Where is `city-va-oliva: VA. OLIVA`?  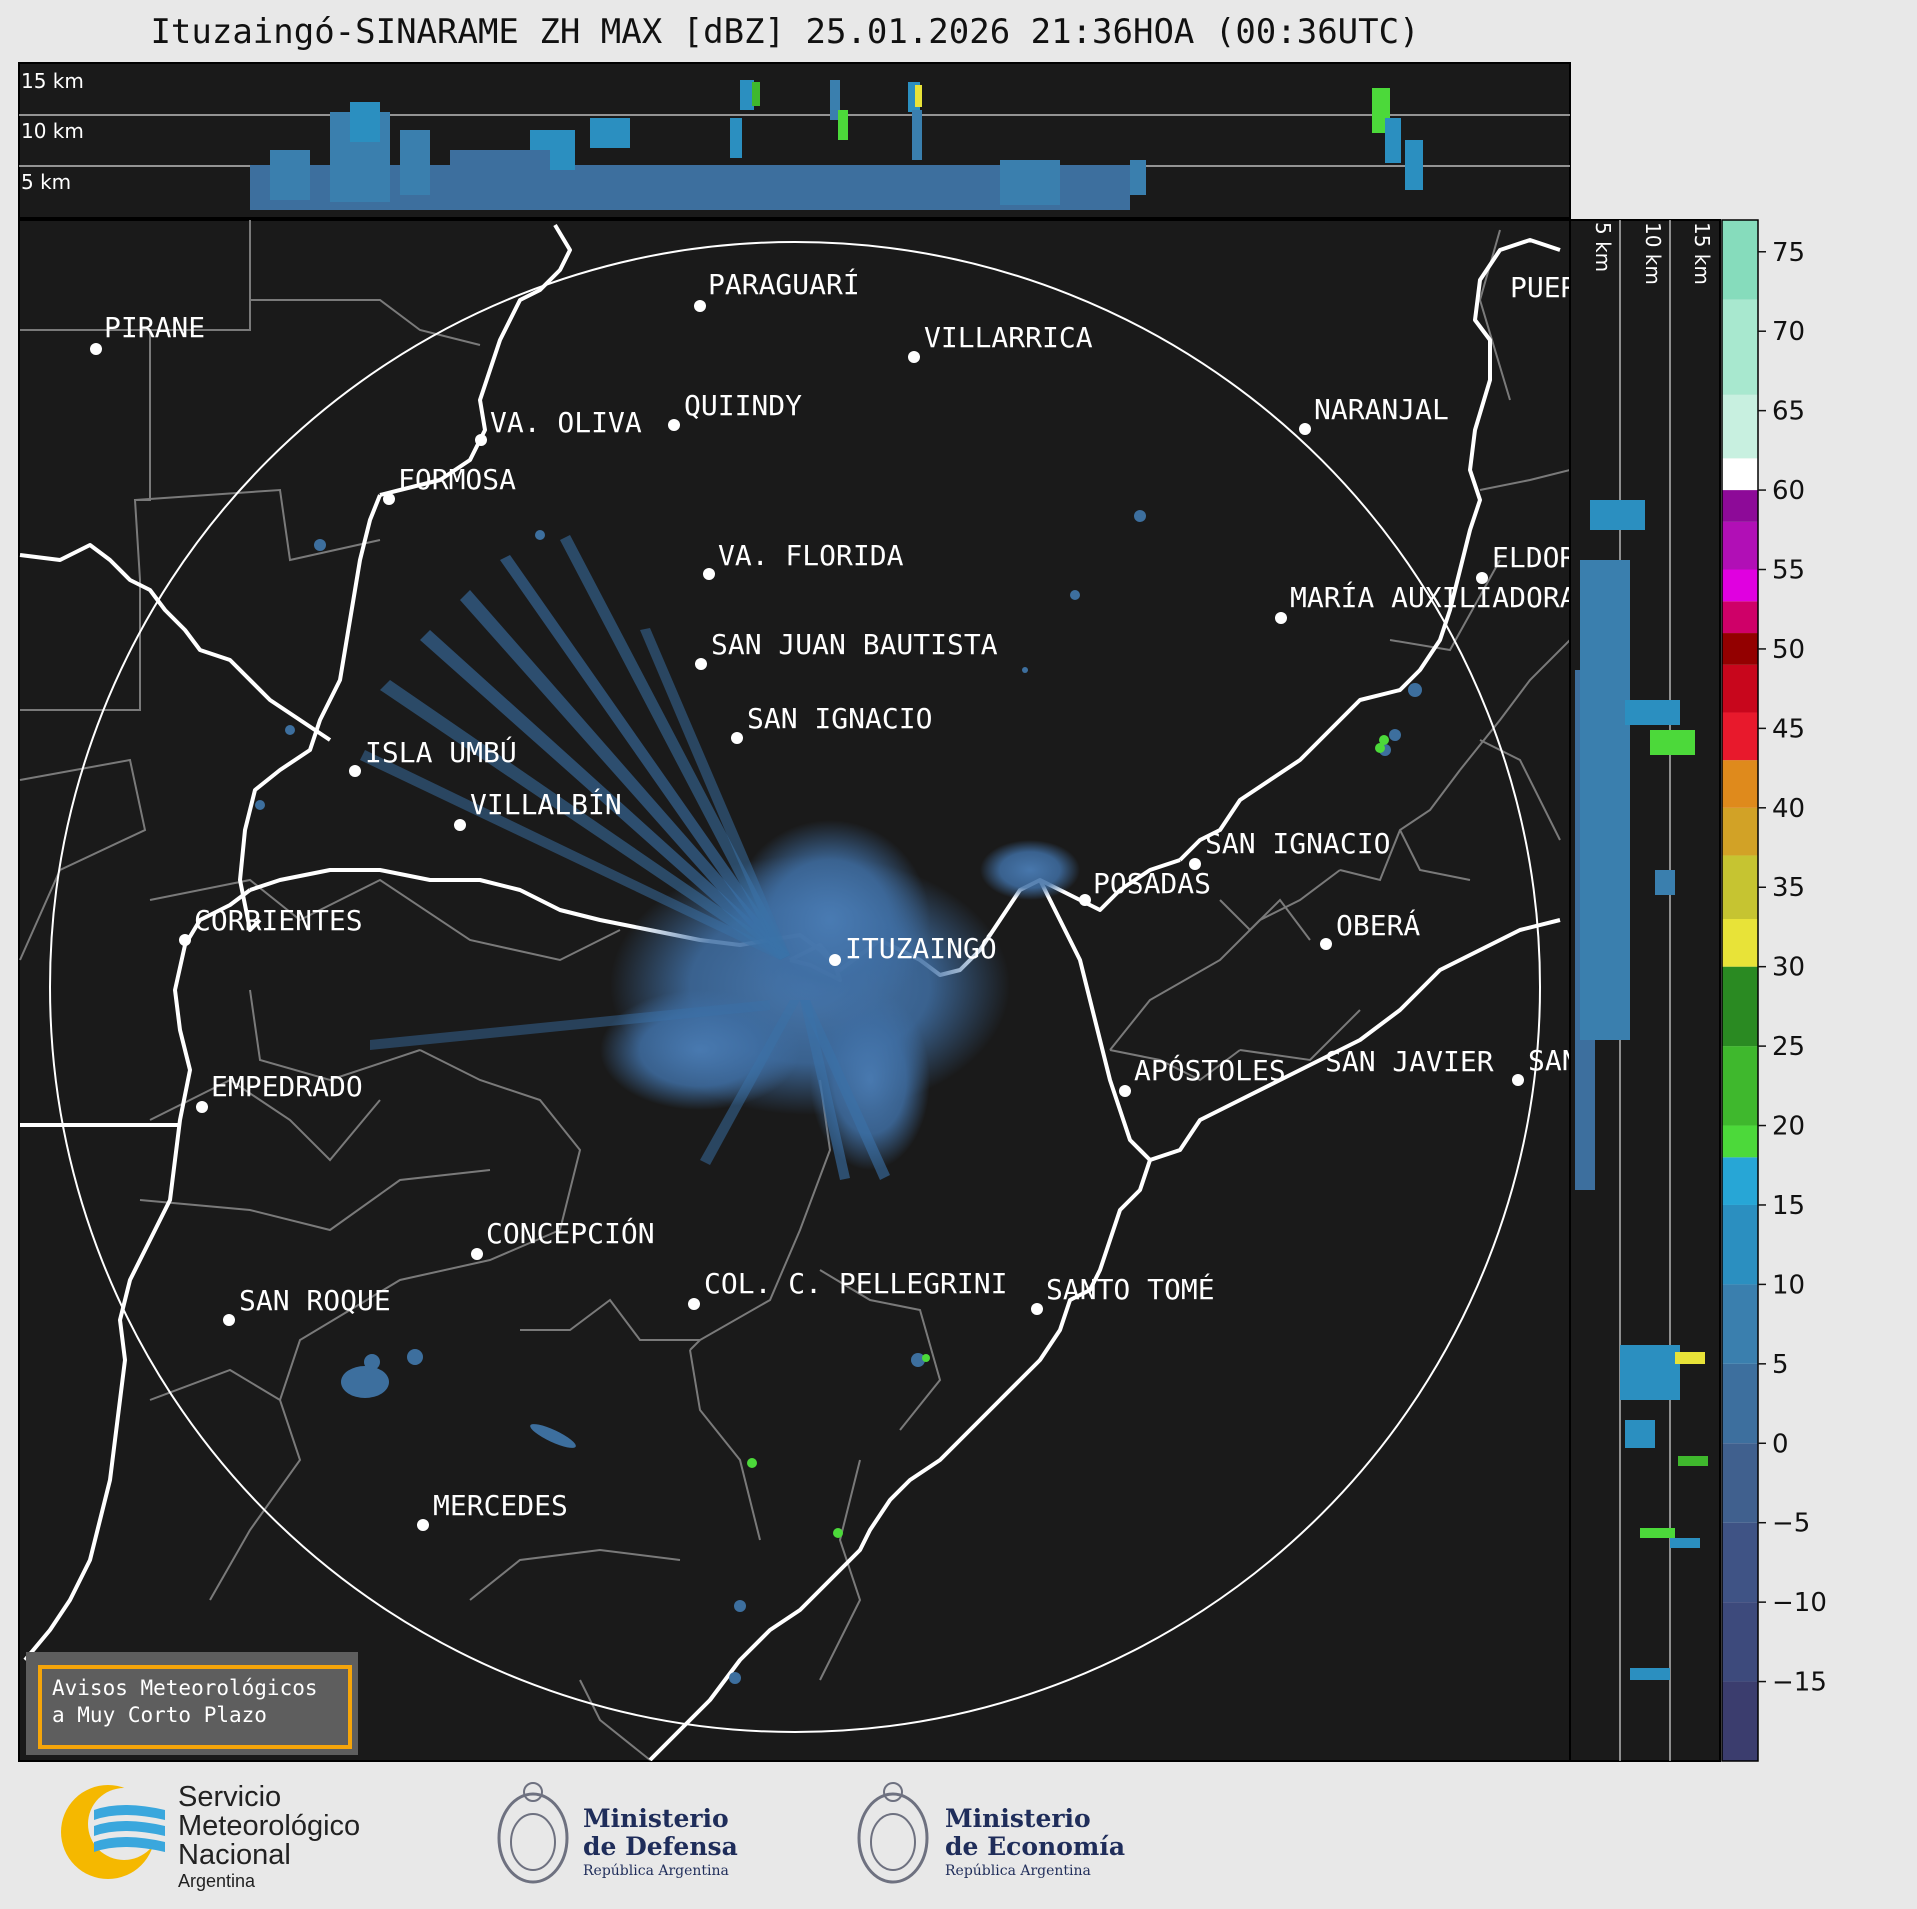
city-va-oliva: VA. OLIVA is located at coordinates (558, 426).